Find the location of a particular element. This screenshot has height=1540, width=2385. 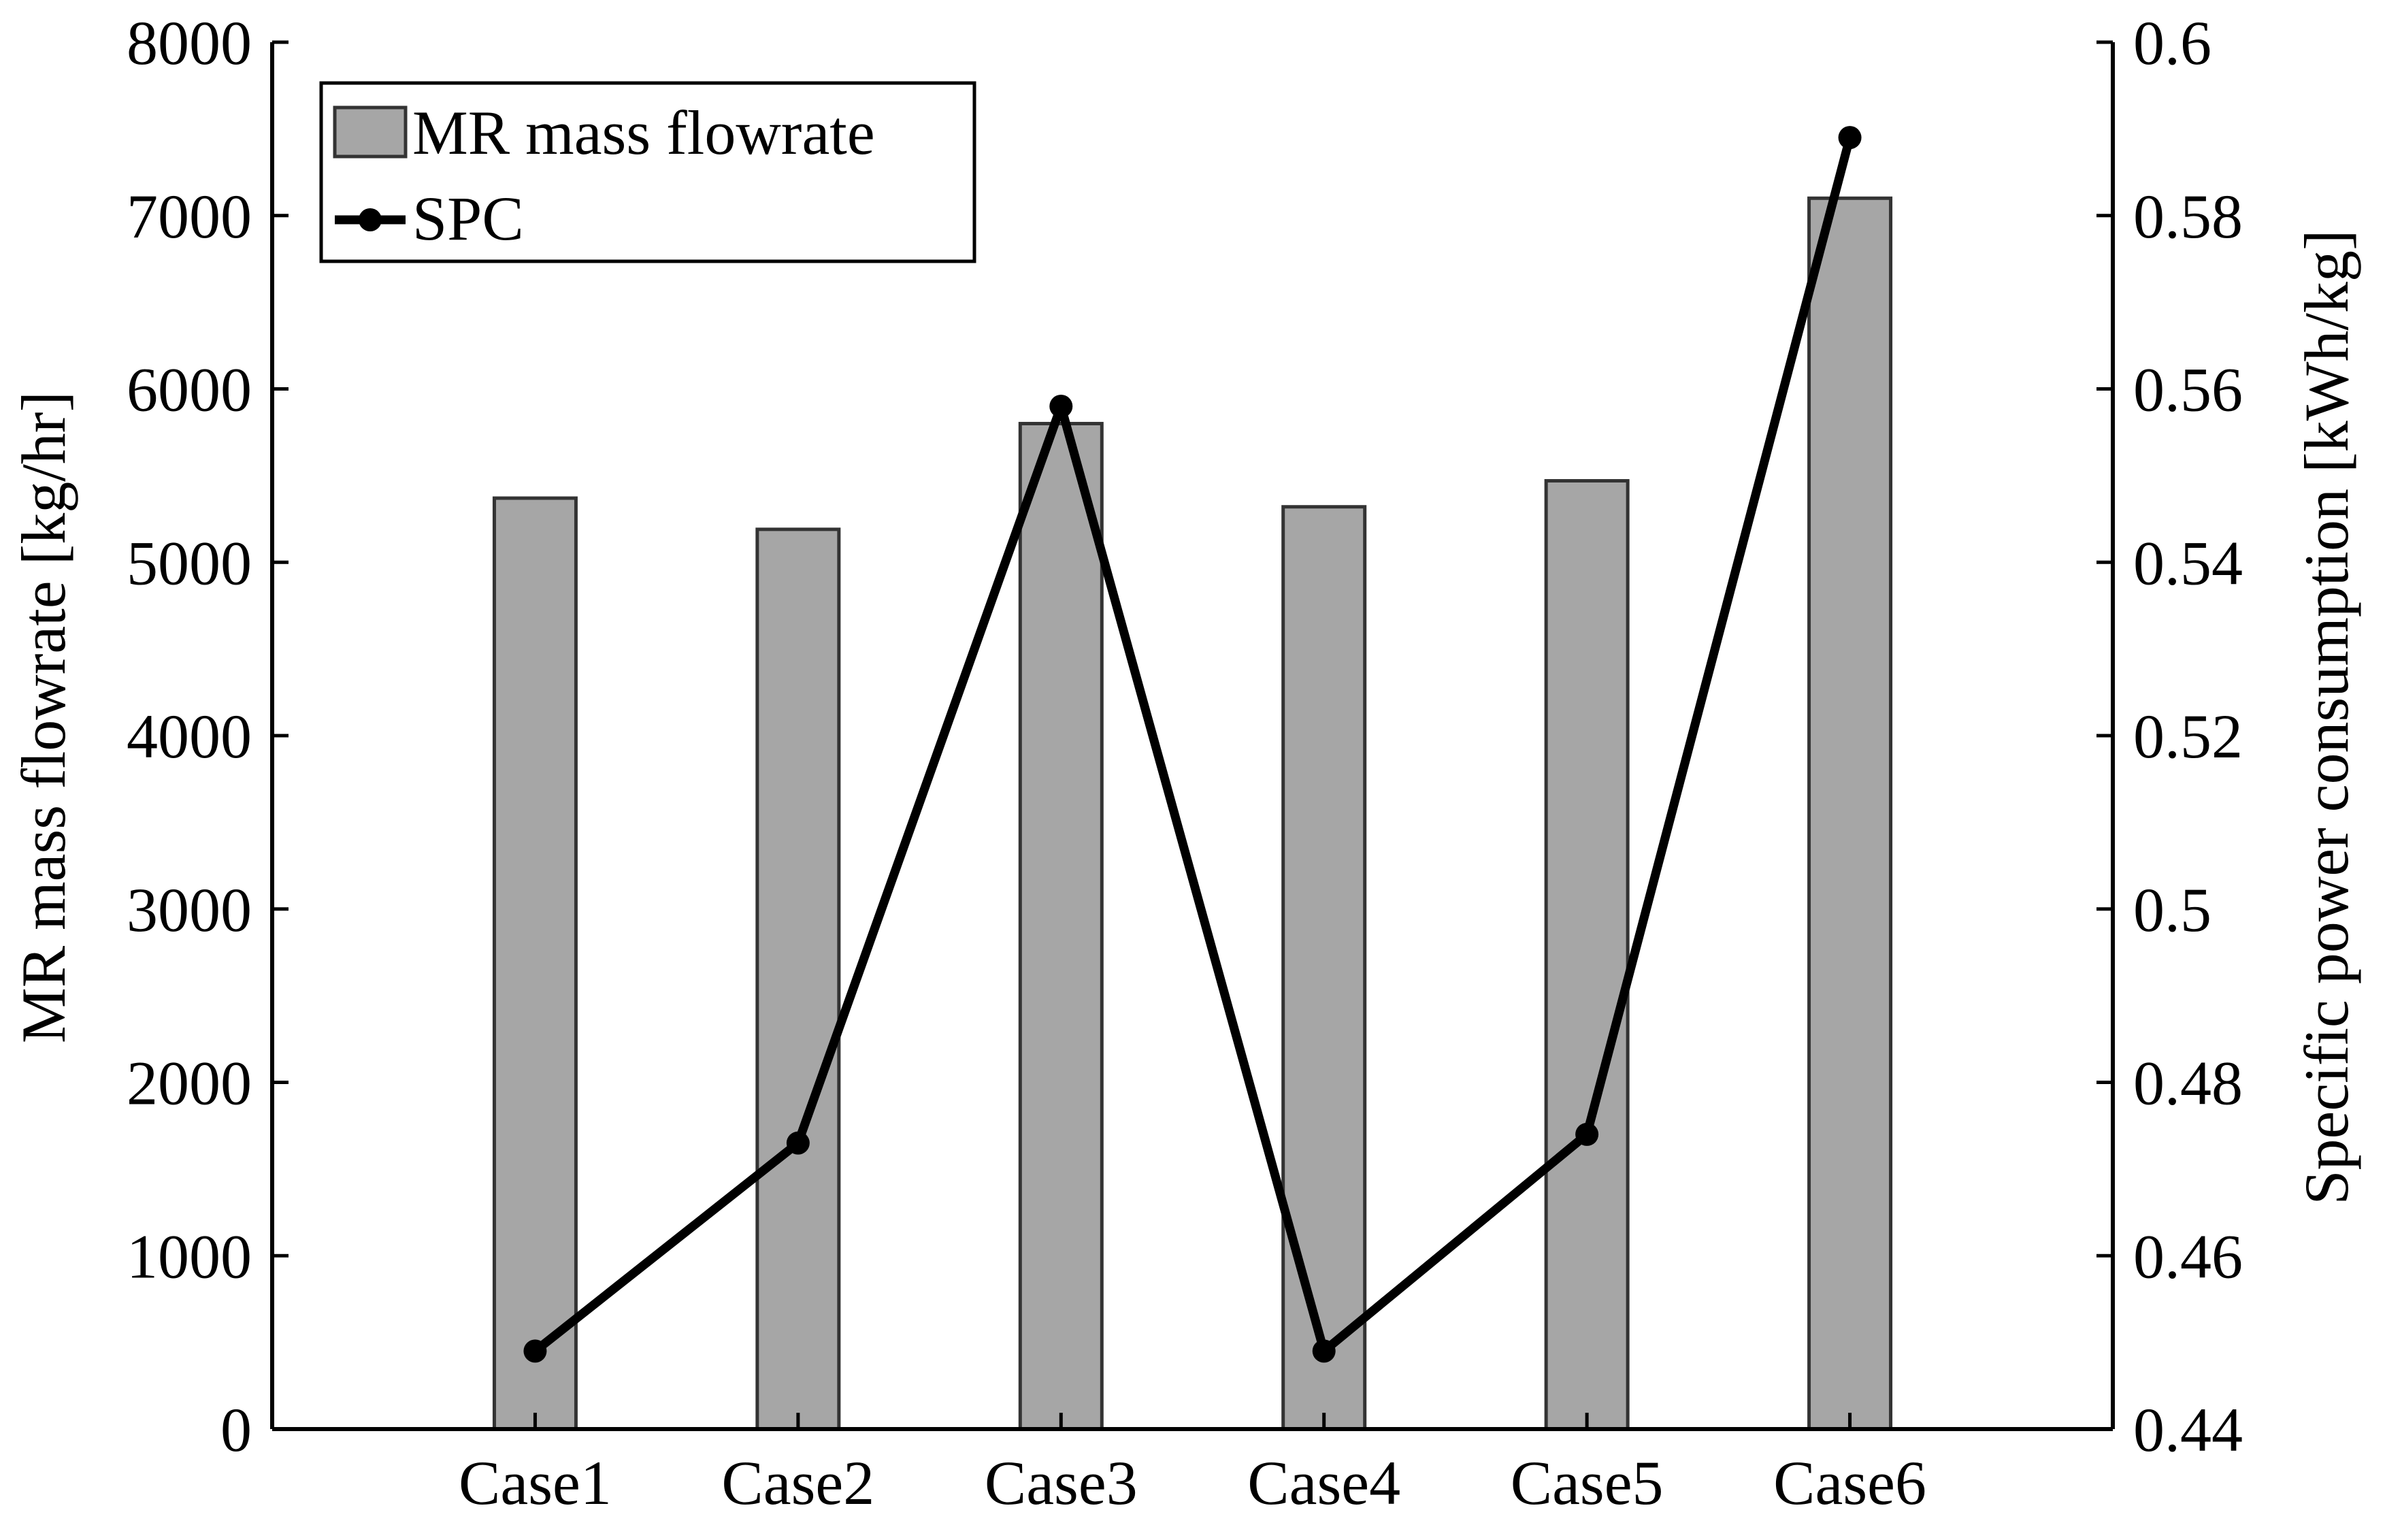

left-tick-label: 8000 is located at coordinates (190, 43).